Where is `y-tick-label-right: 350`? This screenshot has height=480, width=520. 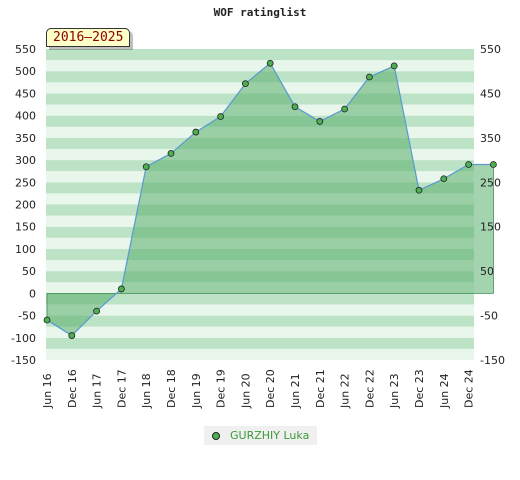 y-tick-label-right: 350 is located at coordinates (490, 138).